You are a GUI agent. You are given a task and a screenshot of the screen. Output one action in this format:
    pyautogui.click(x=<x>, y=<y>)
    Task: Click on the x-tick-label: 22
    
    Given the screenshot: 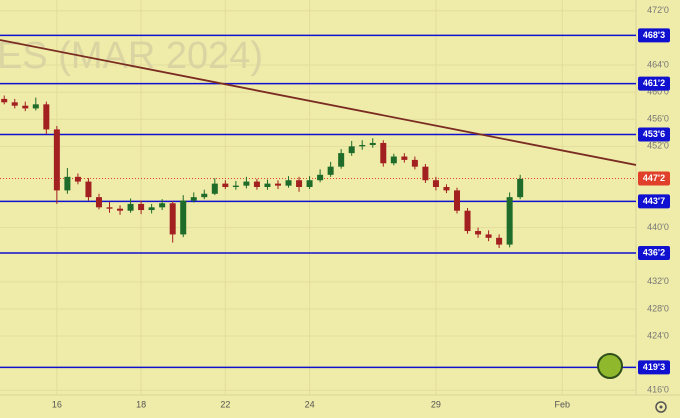 What is the action you would take?
    pyautogui.click(x=225, y=404)
    